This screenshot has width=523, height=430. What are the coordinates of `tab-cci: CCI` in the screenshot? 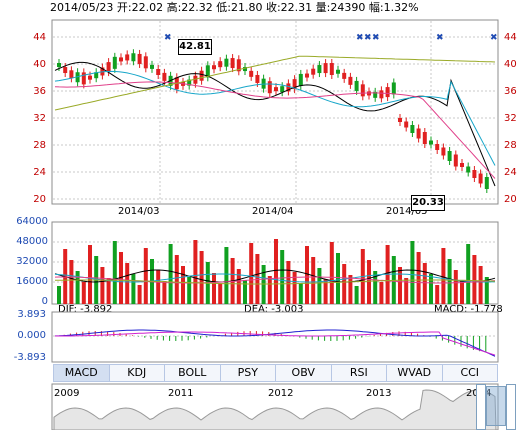 It's located at (470, 373).